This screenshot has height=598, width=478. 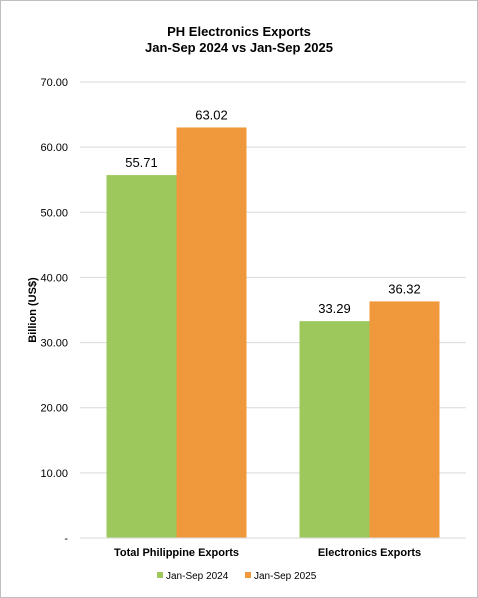 I want to click on data-label: 36.32, so click(x=404, y=288).